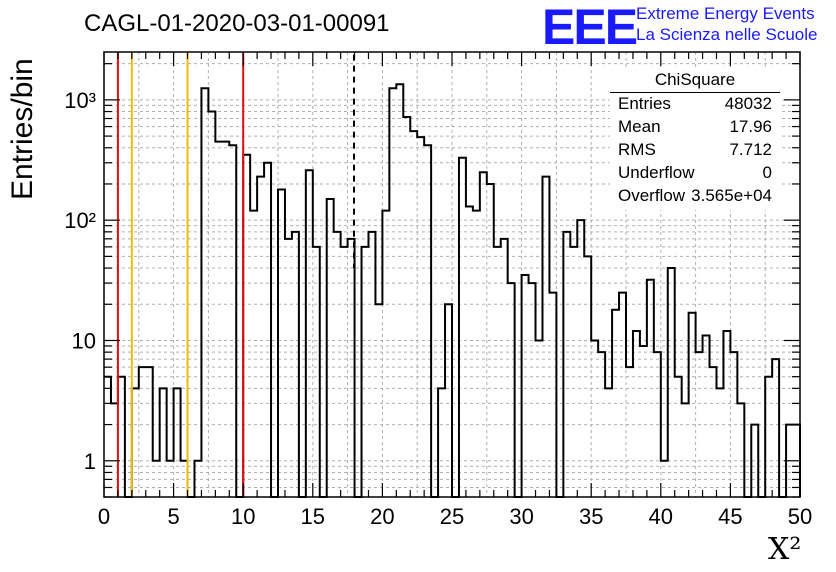  Describe the element at coordinates (656, 172) in the screenshot. I see `stats-key: Underflow` at that location.